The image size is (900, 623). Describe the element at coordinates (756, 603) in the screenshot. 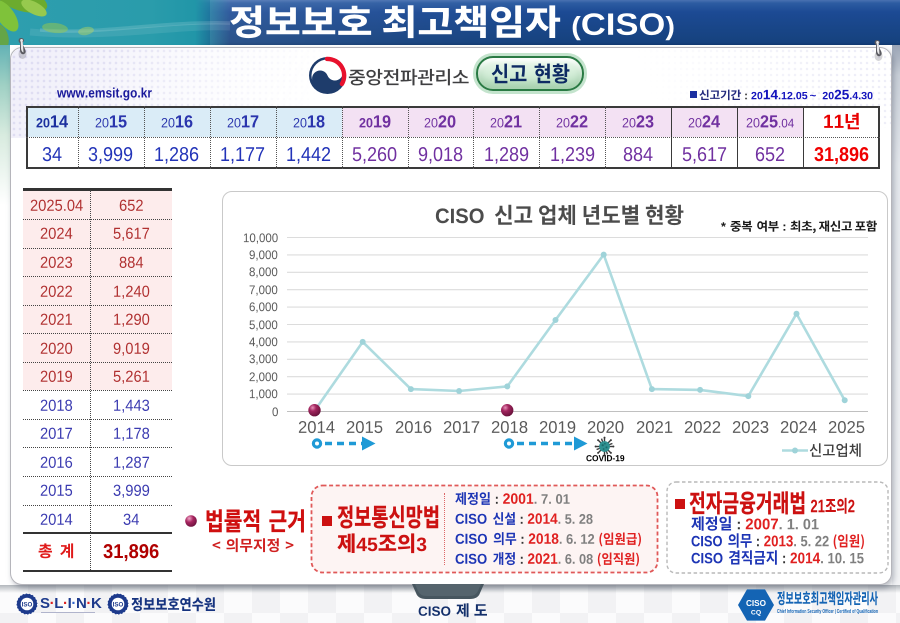

I see `svg-text: CISO` at that location.